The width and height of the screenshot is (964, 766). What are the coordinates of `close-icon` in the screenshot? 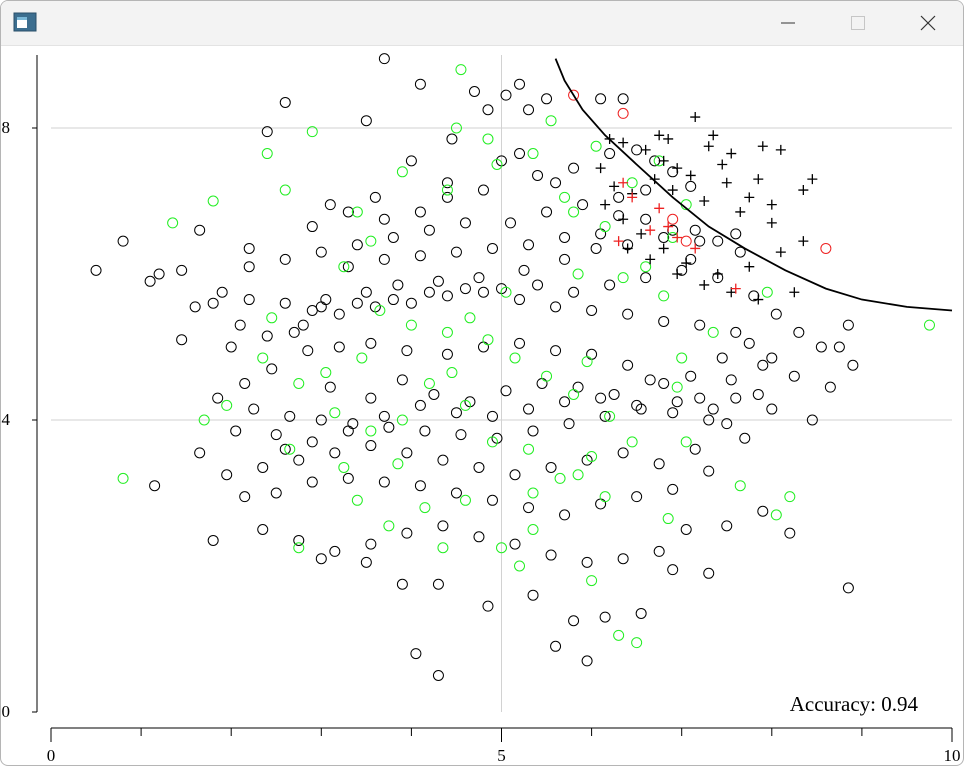 It's located at (928, 23).